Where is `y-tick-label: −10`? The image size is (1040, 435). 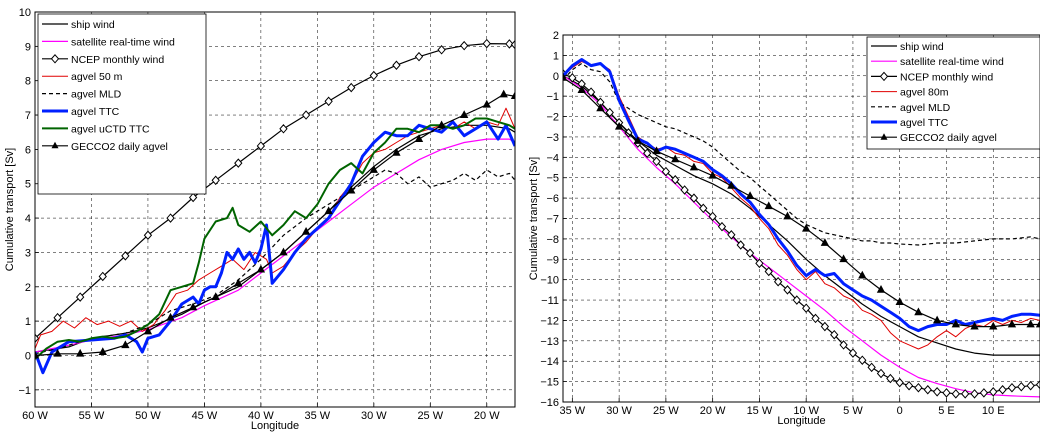 y-tick-label: −10 is located at coordinates (549, 281).